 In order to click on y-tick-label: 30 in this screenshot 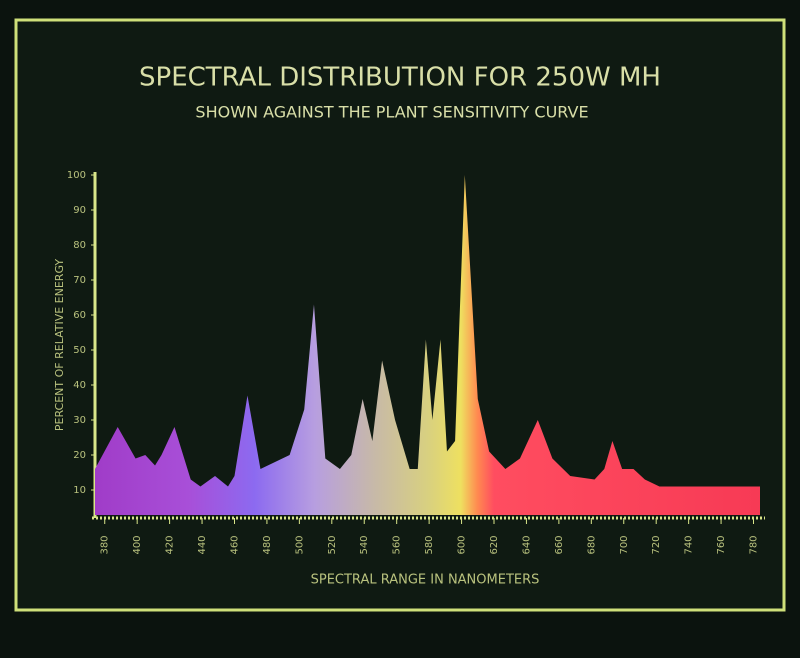, I will do `click(79, 420)`.